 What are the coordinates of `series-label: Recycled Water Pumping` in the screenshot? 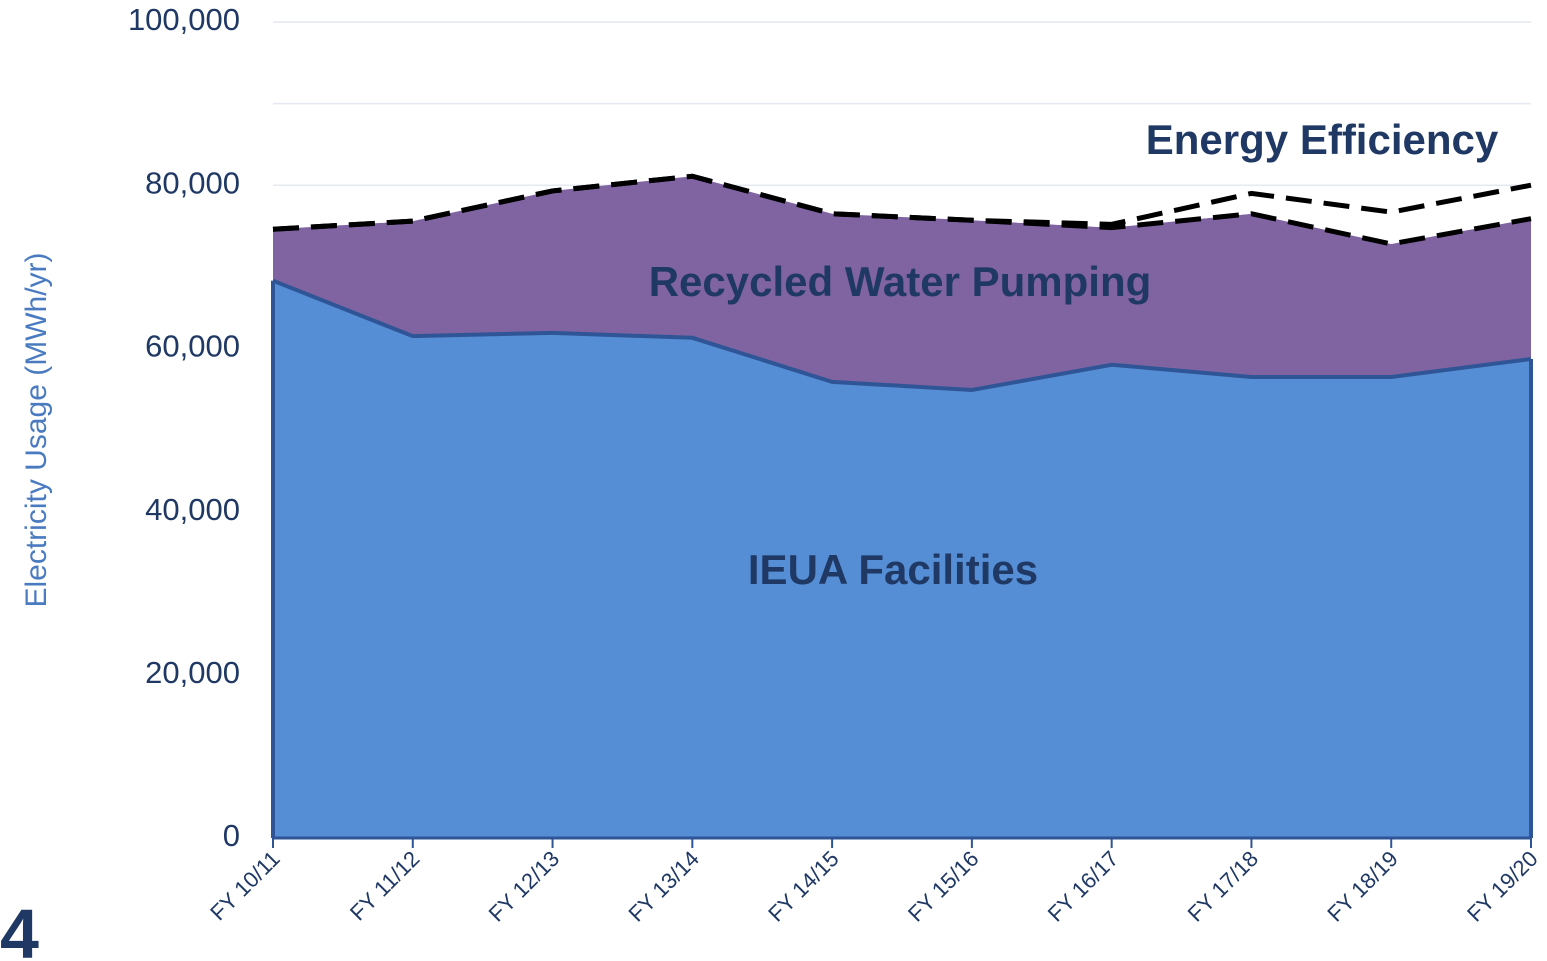 It's located at (900, 281).